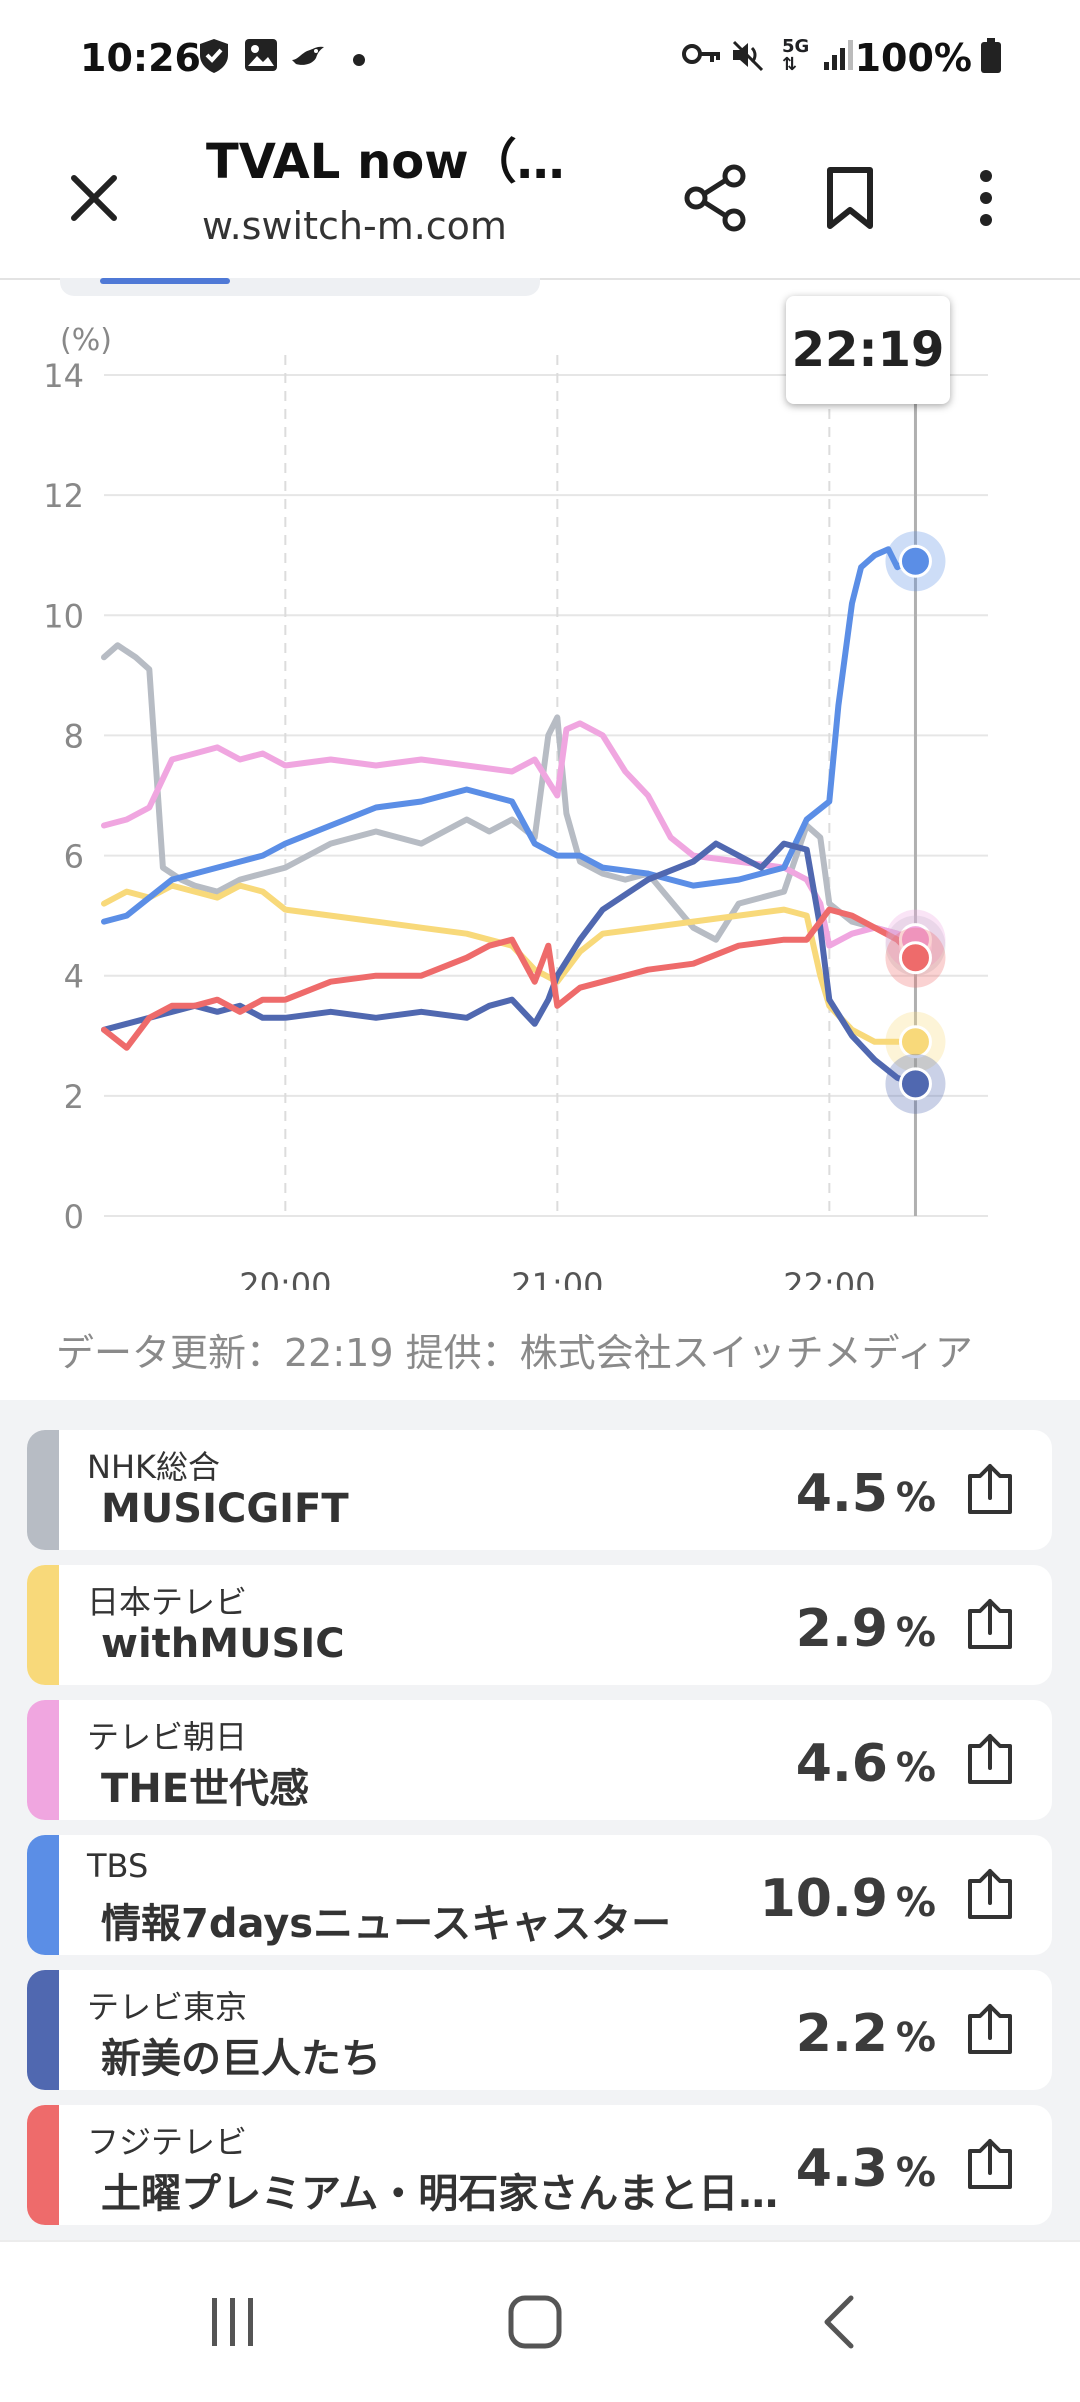 Image resolution: width=1080 pixels, height=2402 pixels. I want to click on rating-number: 4.6, so click(841, 1764).